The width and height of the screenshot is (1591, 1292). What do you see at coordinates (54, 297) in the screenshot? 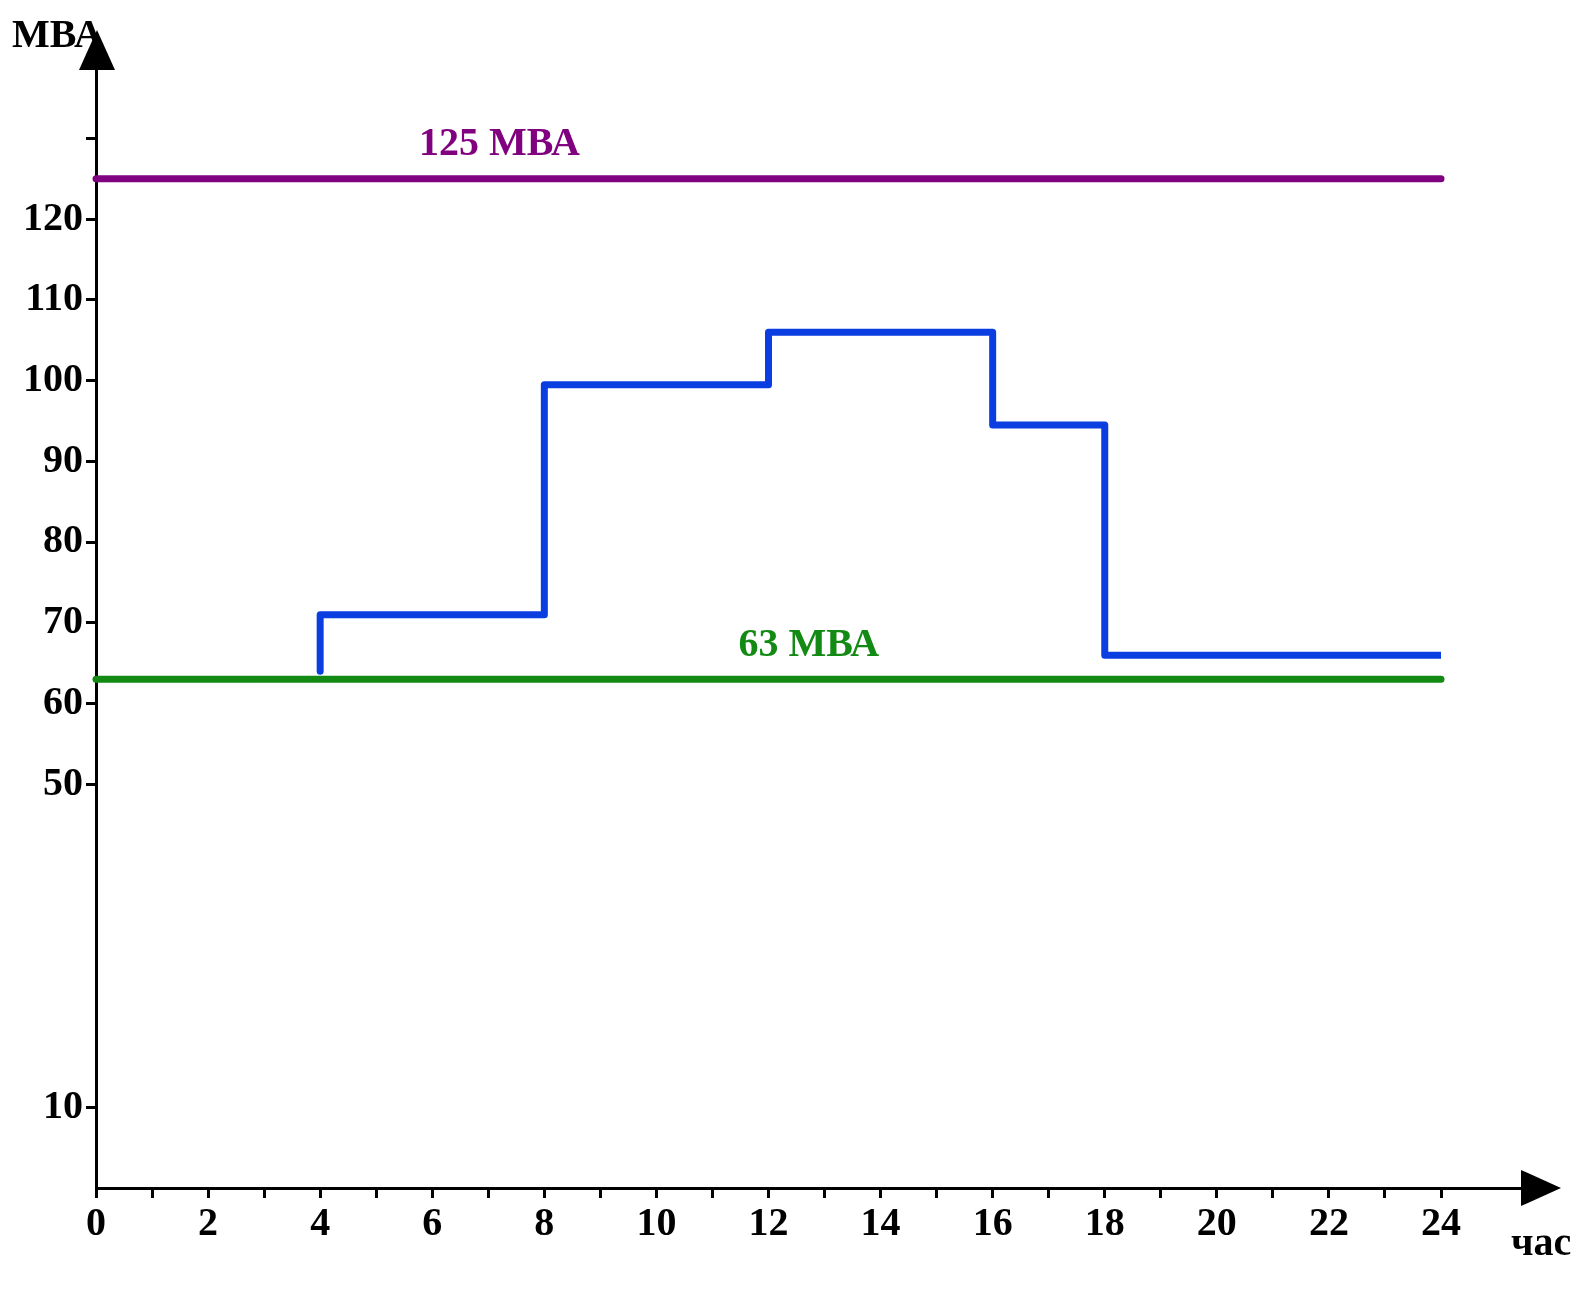
I see `y-tick-label: 110` at bounding box center [54, 297].